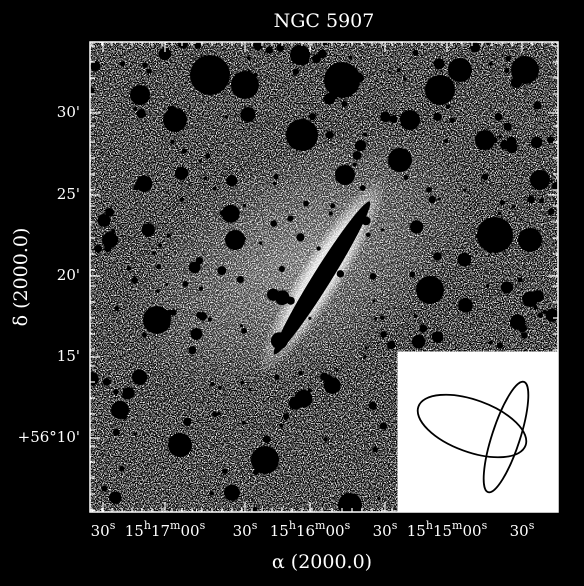  I want to click on tick-number: 16, so click(305, 531).